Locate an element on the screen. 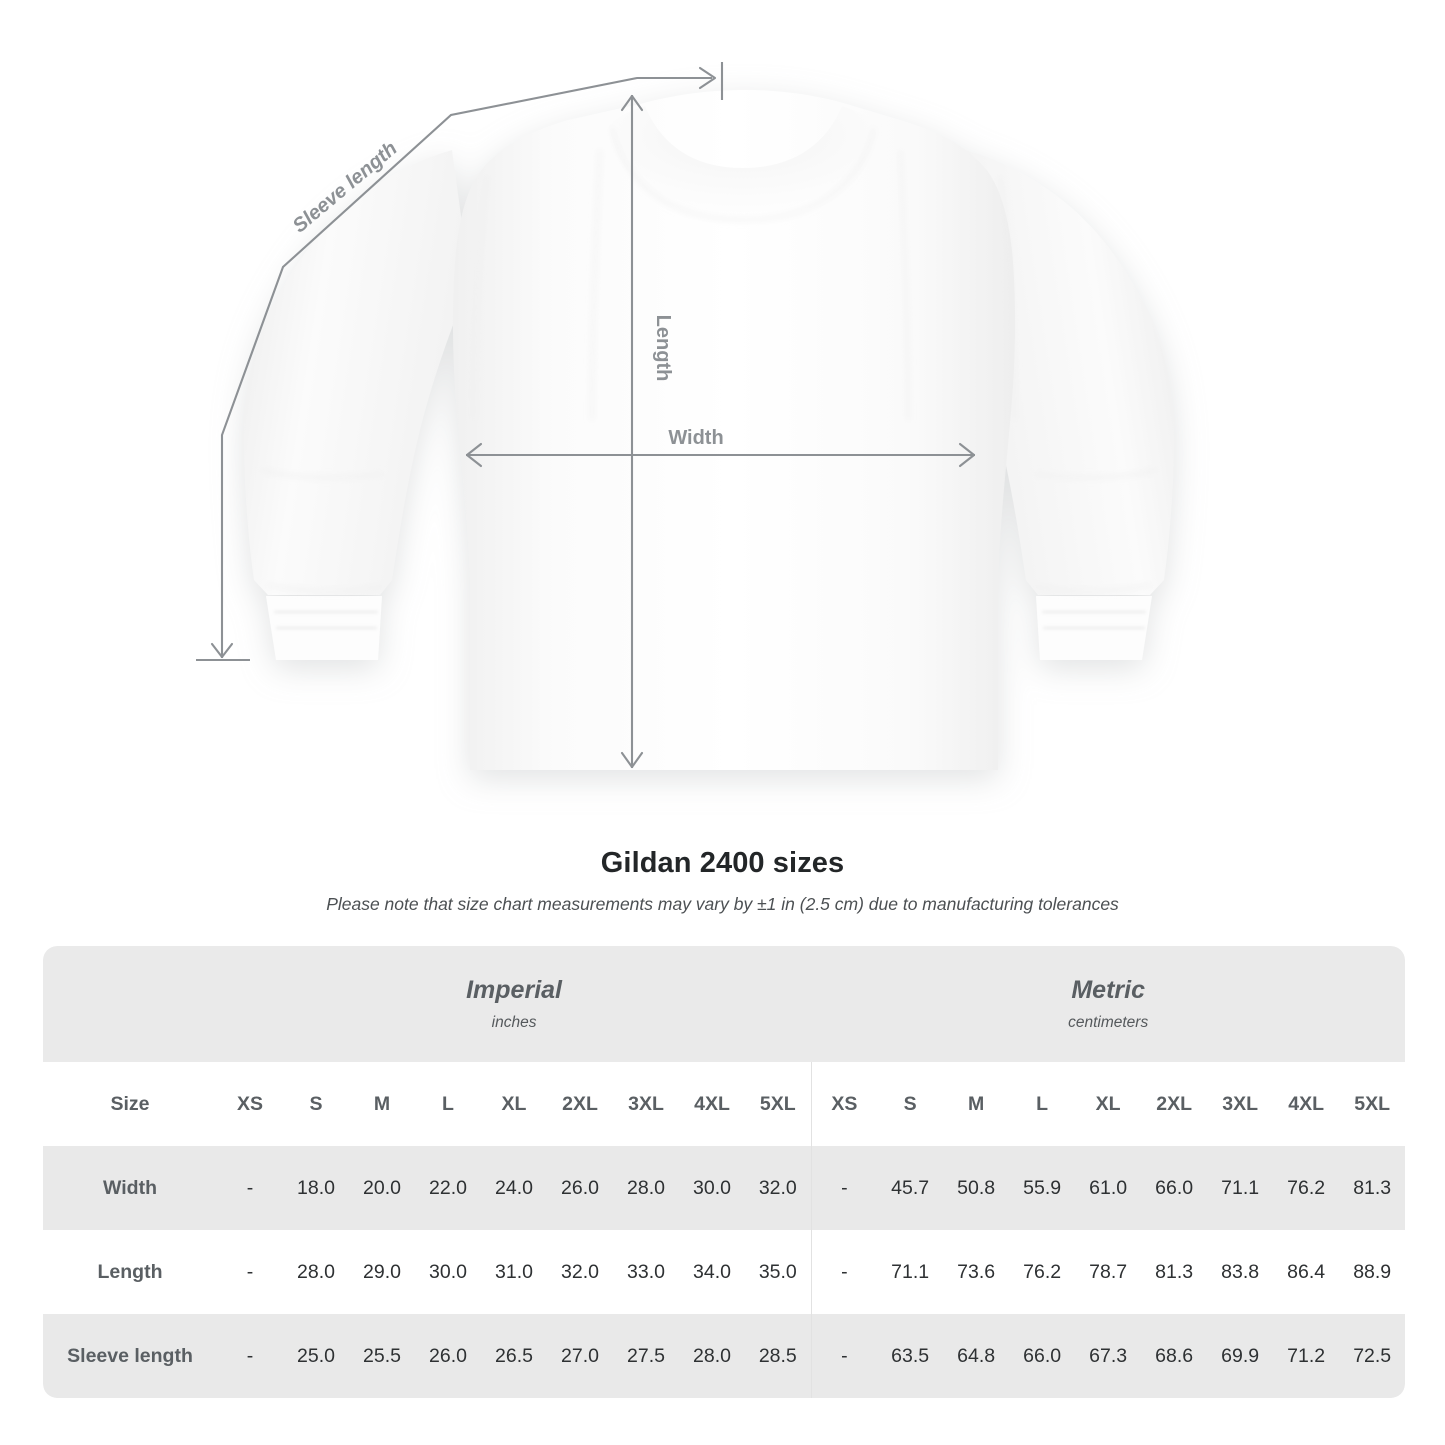  unit-banner-row: Imperial inches Metric centimeters is located at coordinates (724, 1004).